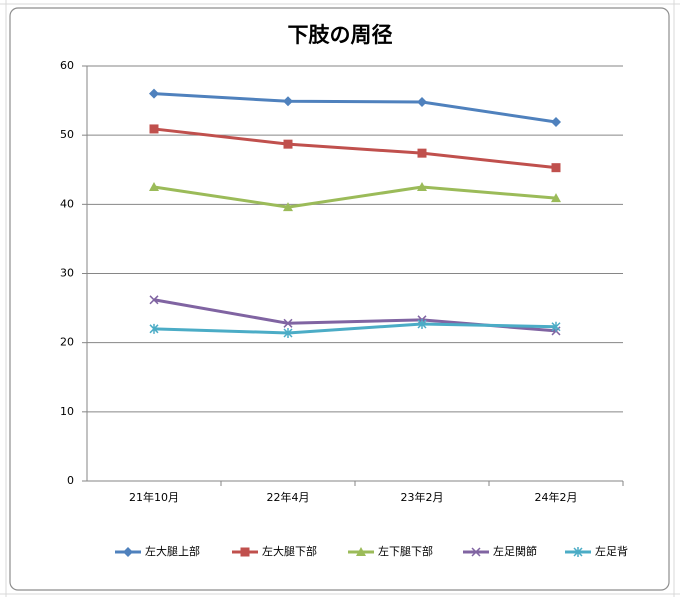 This screenshot has height=597, width=680. What do you see at coordinates (340, 35) in the screenshot?
I see `chart-title: 下肢の周径` at bounding box center [340, 35].